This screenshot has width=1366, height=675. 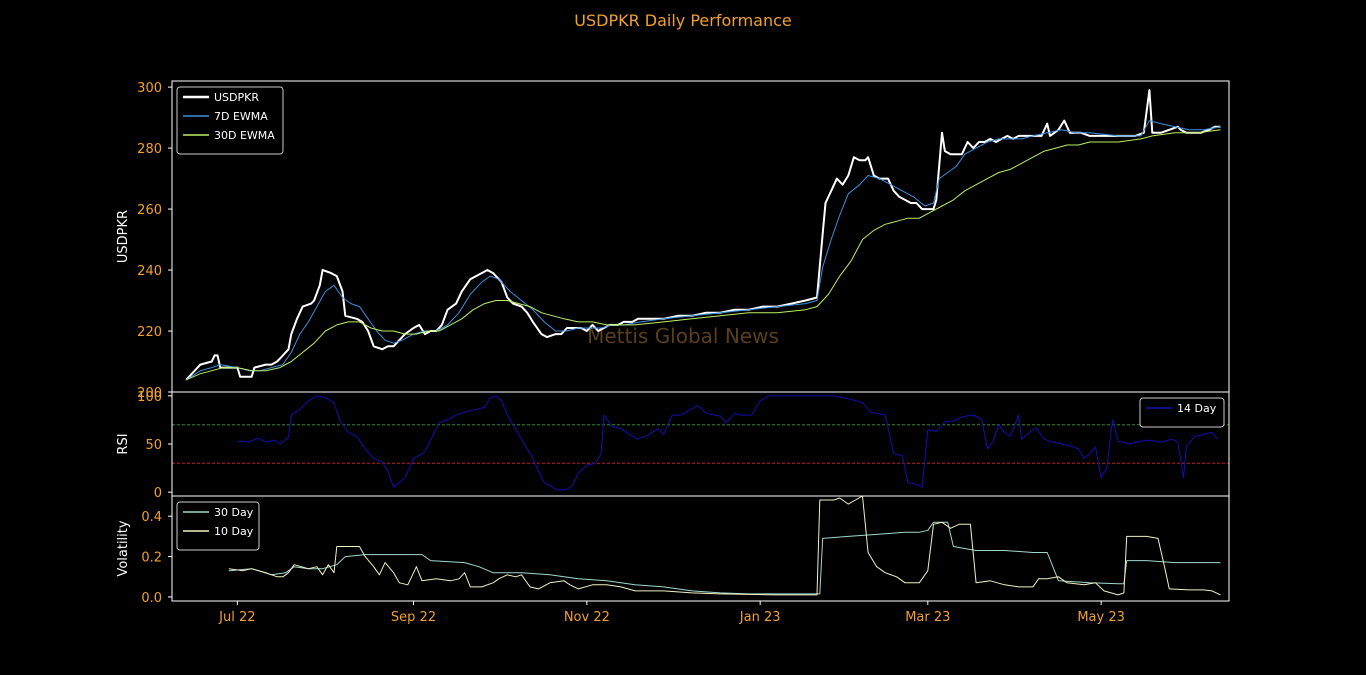 I want to click on watermark: Mettis Global News, so click(x=683, y=336).